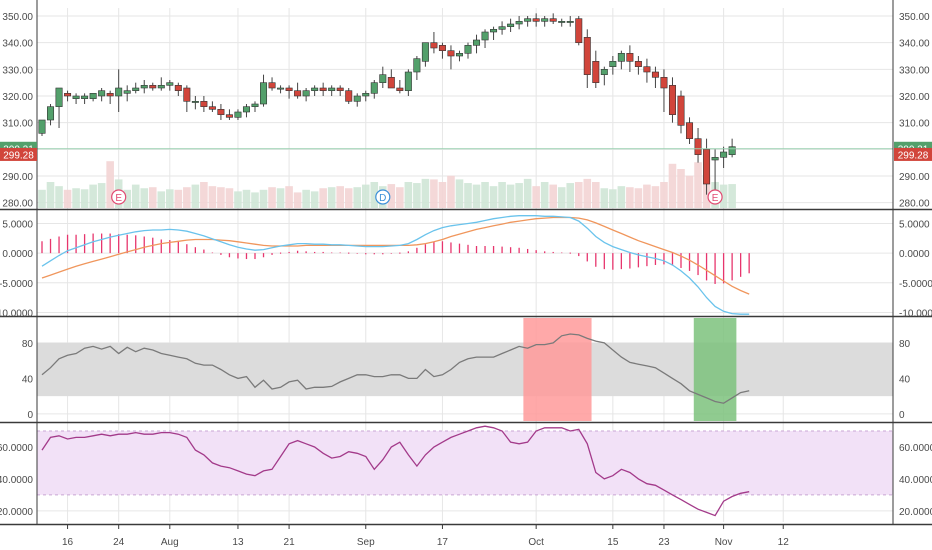 Image resolution: width=932 pixels, height=550 pixels. I want to click on event-marker-label: E, so click(118, 198).